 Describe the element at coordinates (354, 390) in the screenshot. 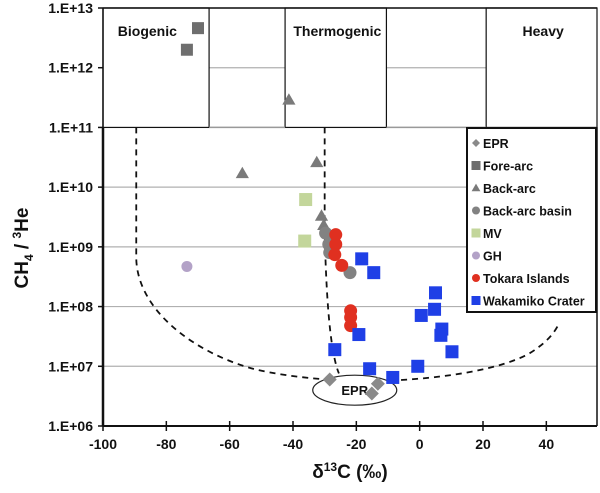

I see `epr-label: EPR` at that location.